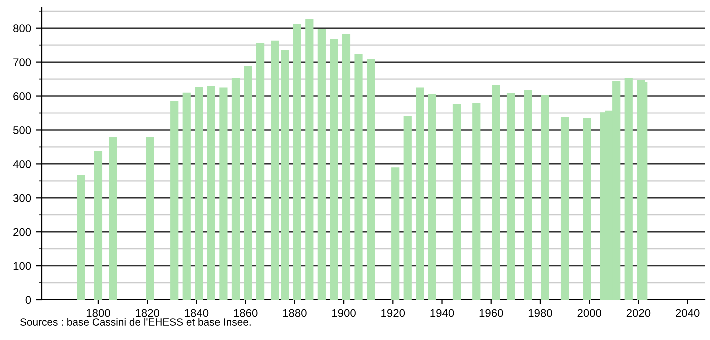 The image size is (710, 340). Describe the element at coordinates (22, 164) in the screenshot. I see `y-tick-label: 400` at that location.